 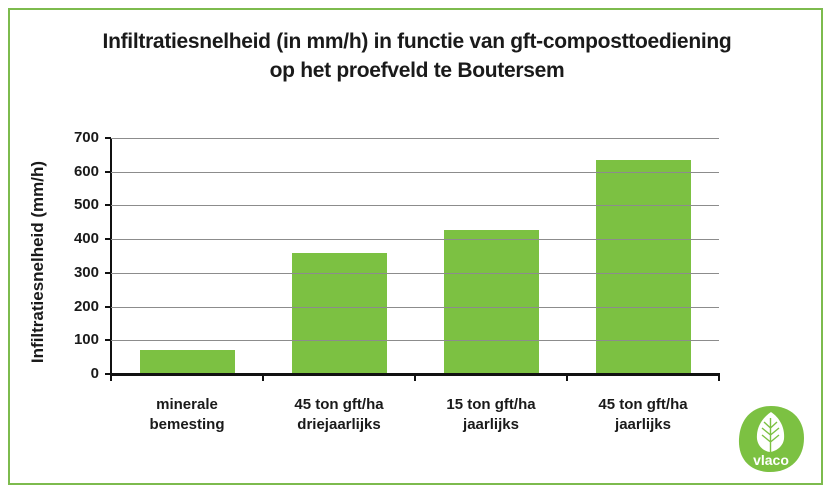 What do you see at coordinates (86, 306) in the screenshot?
I see `y-tick-label: 200` at bounding box center [86, 306].